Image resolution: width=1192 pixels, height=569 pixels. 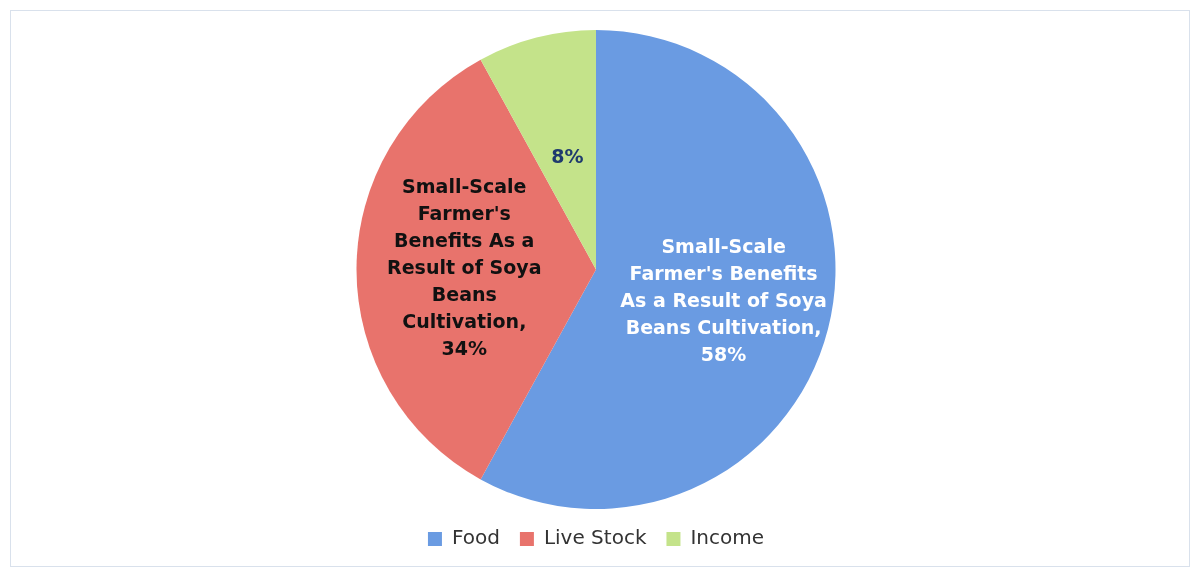 What do you see at coordinates (475, 537) in the screenshot?
I see `legend-label: Food` at bounding box center [475, 537].